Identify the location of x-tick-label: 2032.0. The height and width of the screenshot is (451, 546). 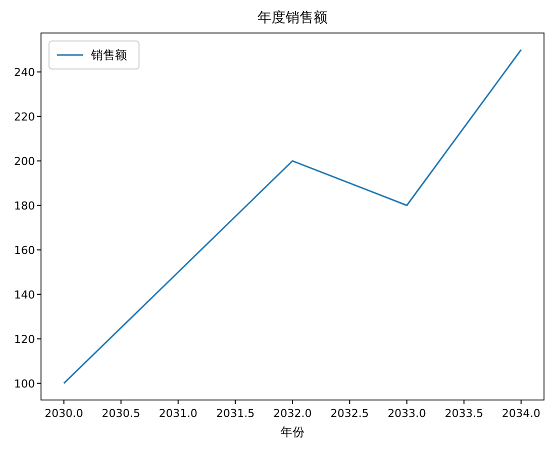
(292, 413).